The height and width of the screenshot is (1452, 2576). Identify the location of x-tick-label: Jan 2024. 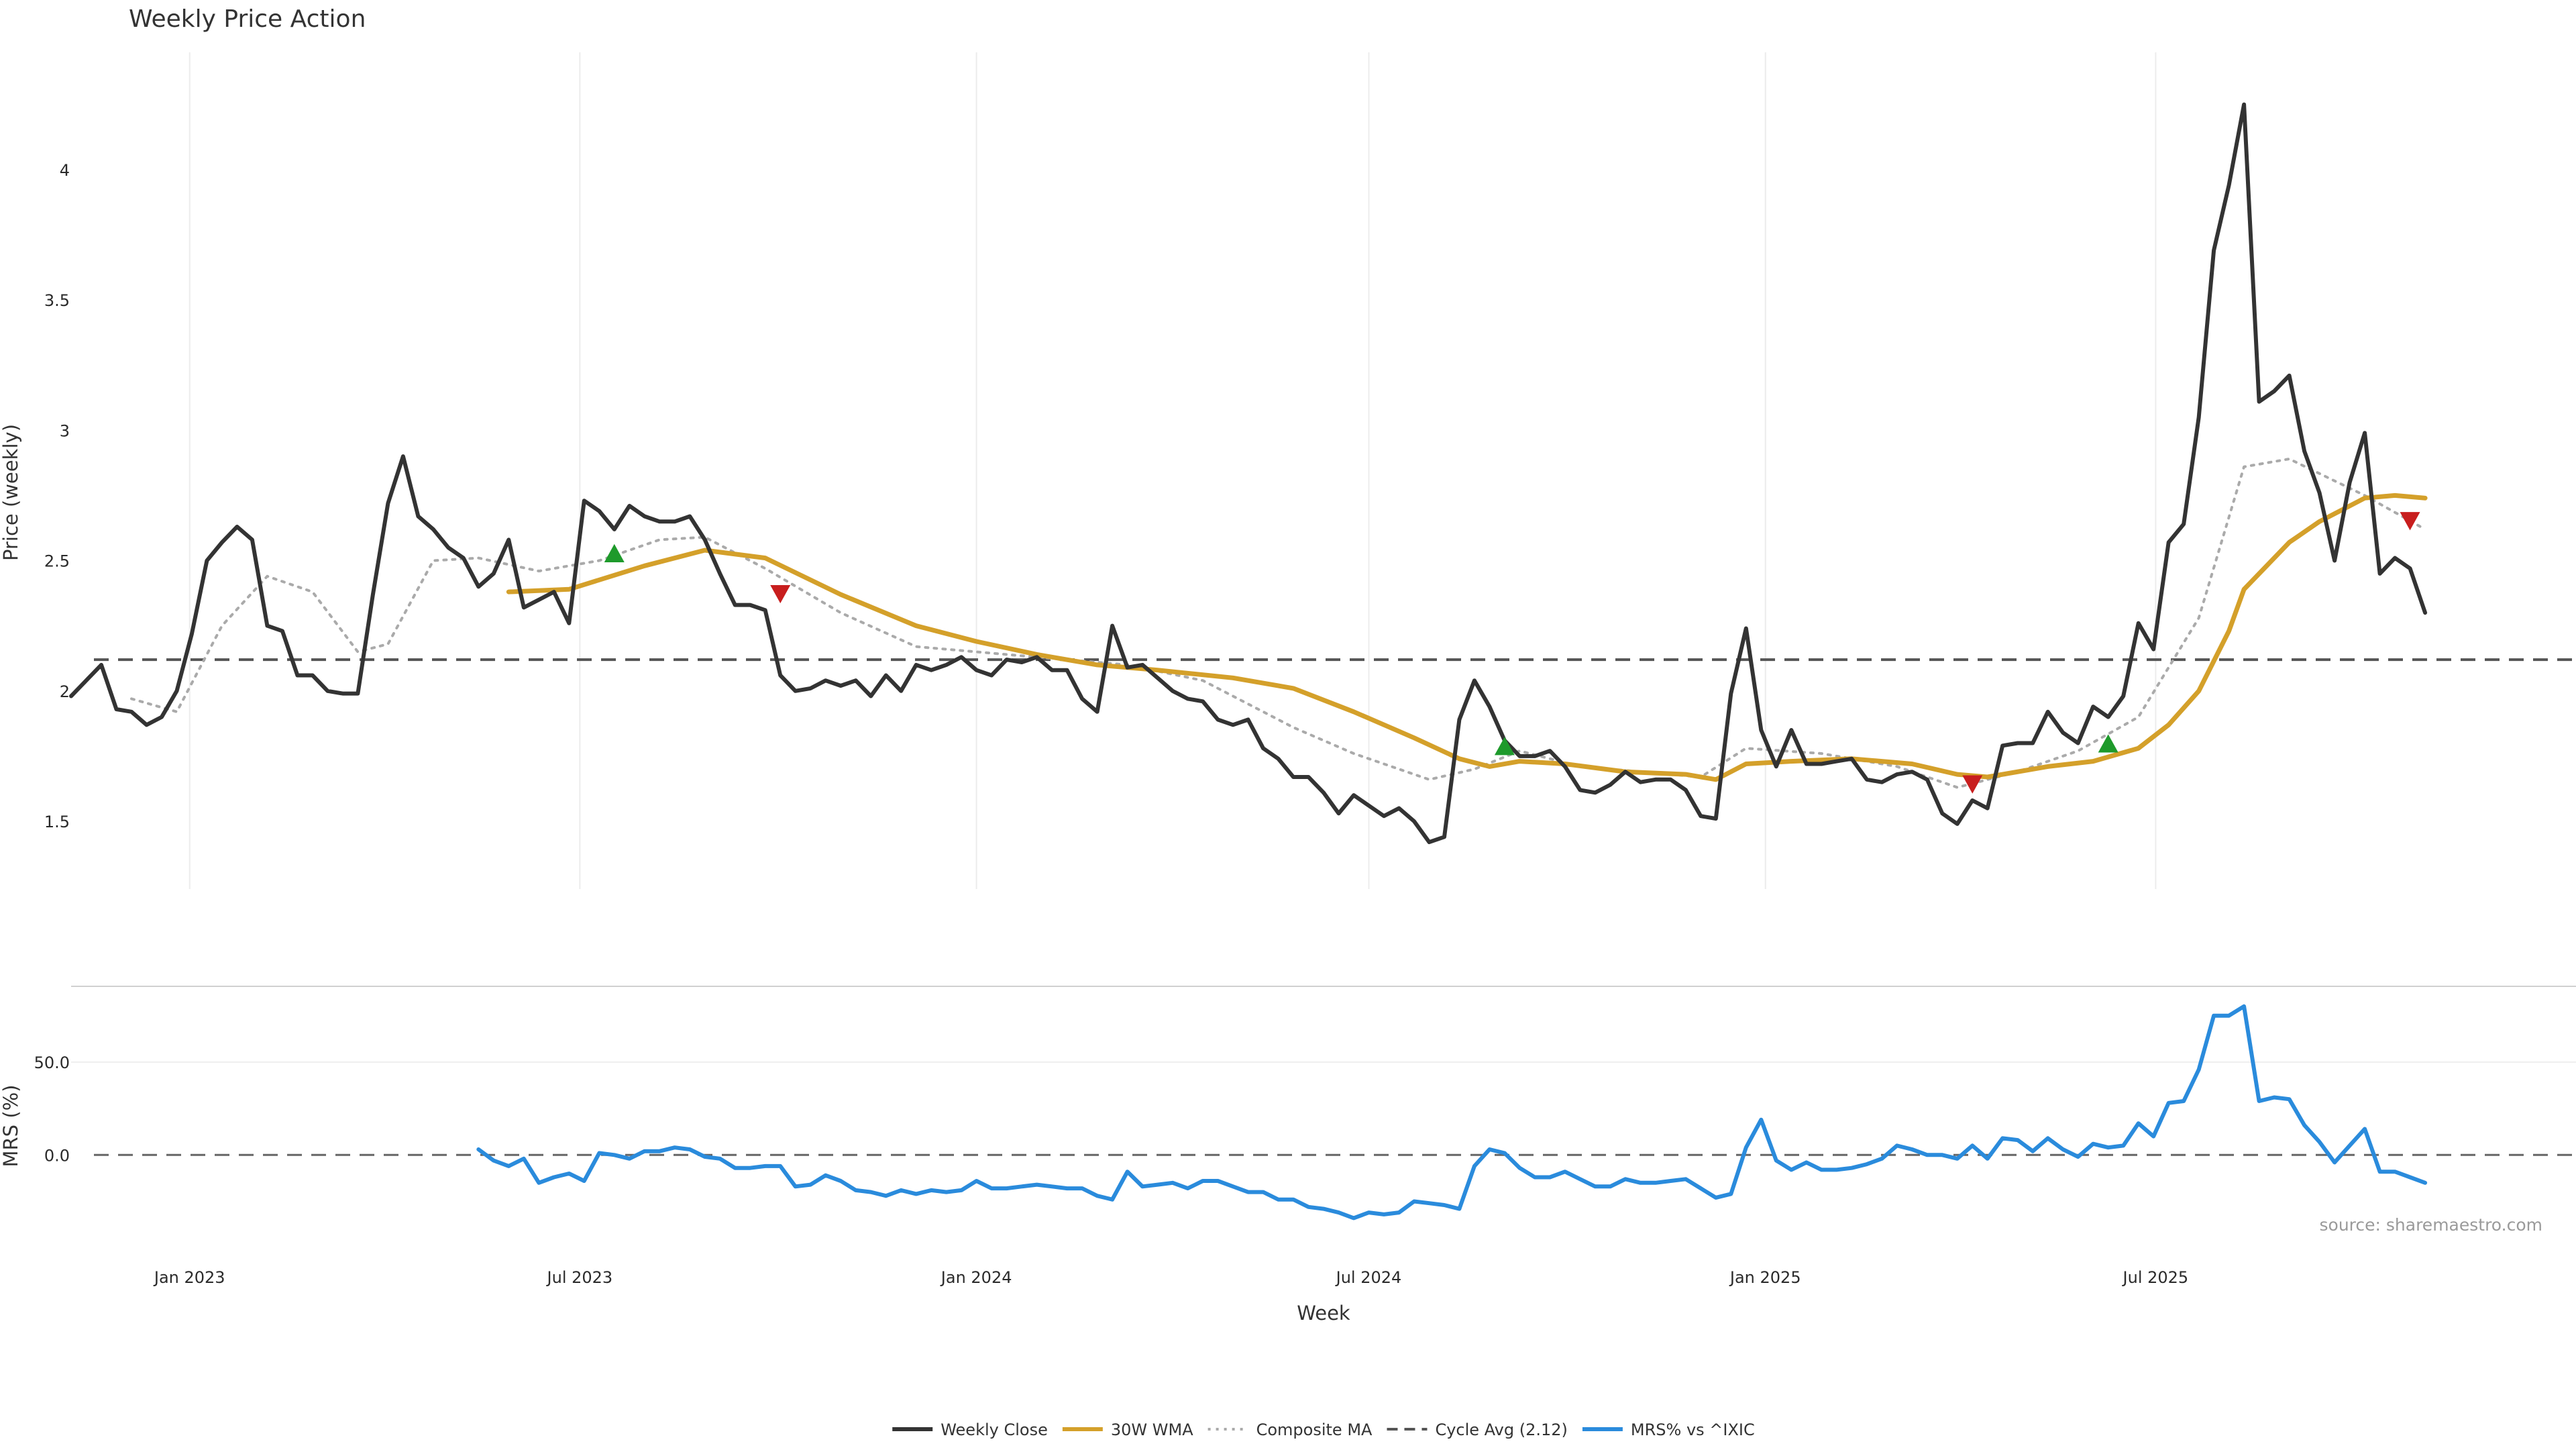
(976, 1277).